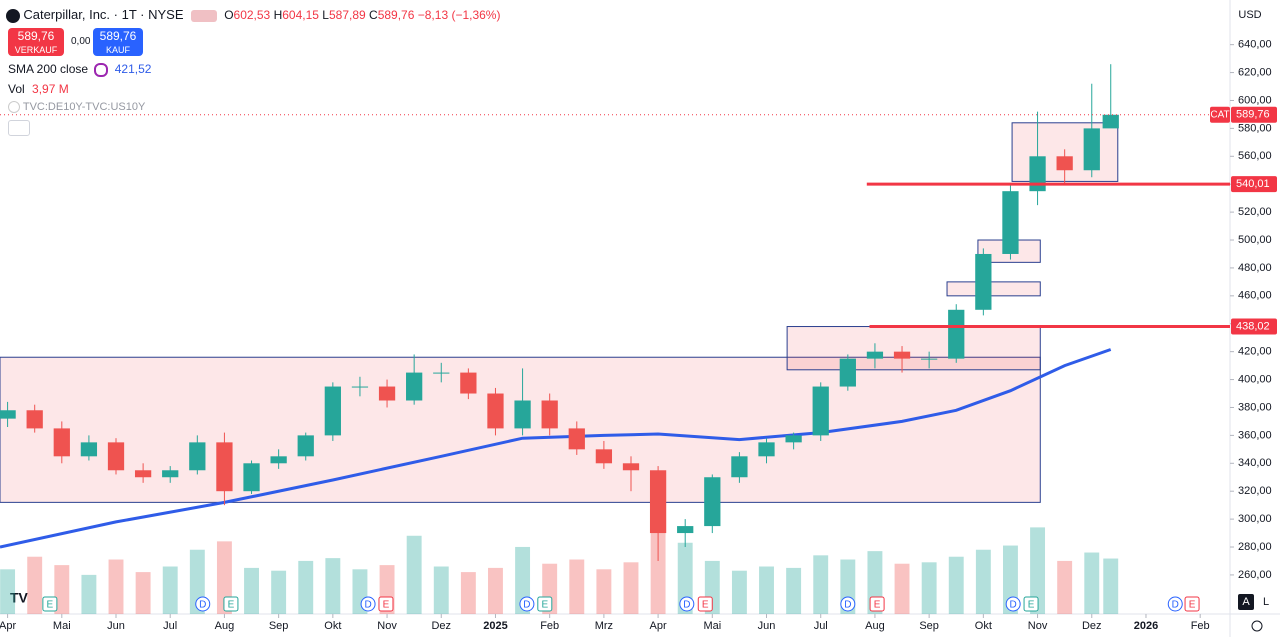  Describe the element at coordinates (117, 50) in the screenshot. I see `buy-label: KAUF` at that location.